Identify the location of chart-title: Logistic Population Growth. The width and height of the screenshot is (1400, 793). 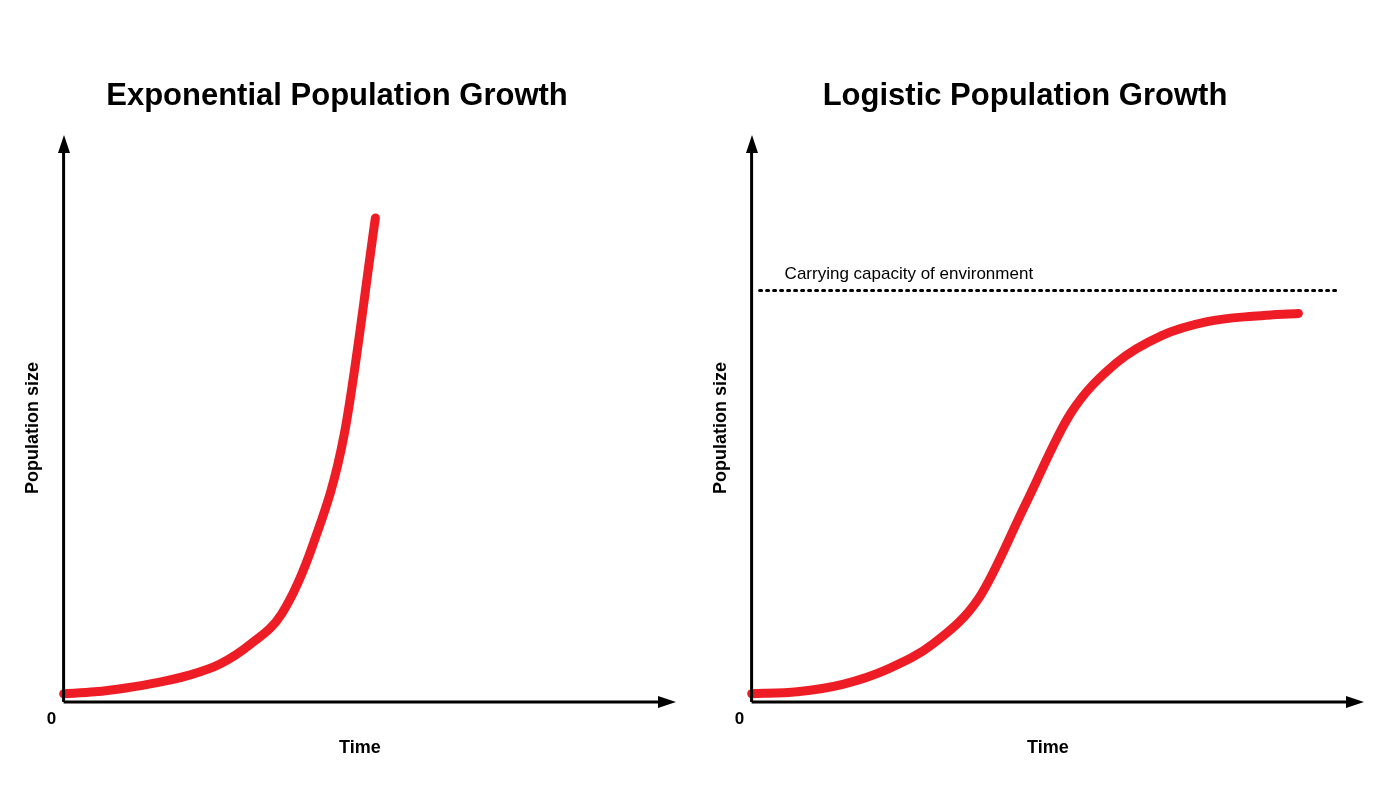
(1025, 95).